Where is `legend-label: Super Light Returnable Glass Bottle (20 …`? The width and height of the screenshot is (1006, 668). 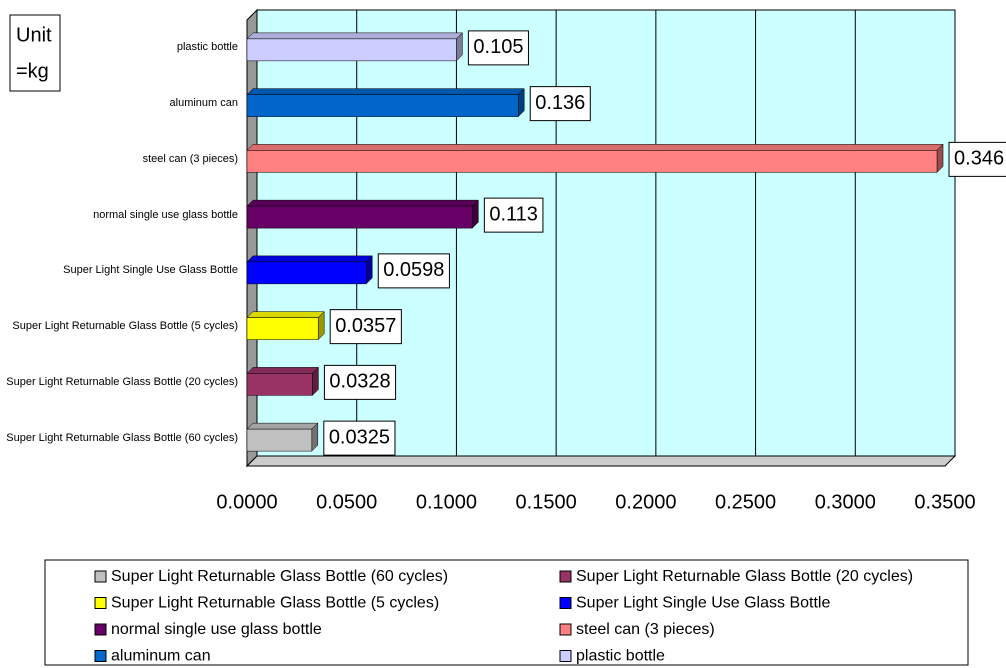
legend-label: Super Light Returnable Glass Bottle (20 … is located at coordinates (744, 576).